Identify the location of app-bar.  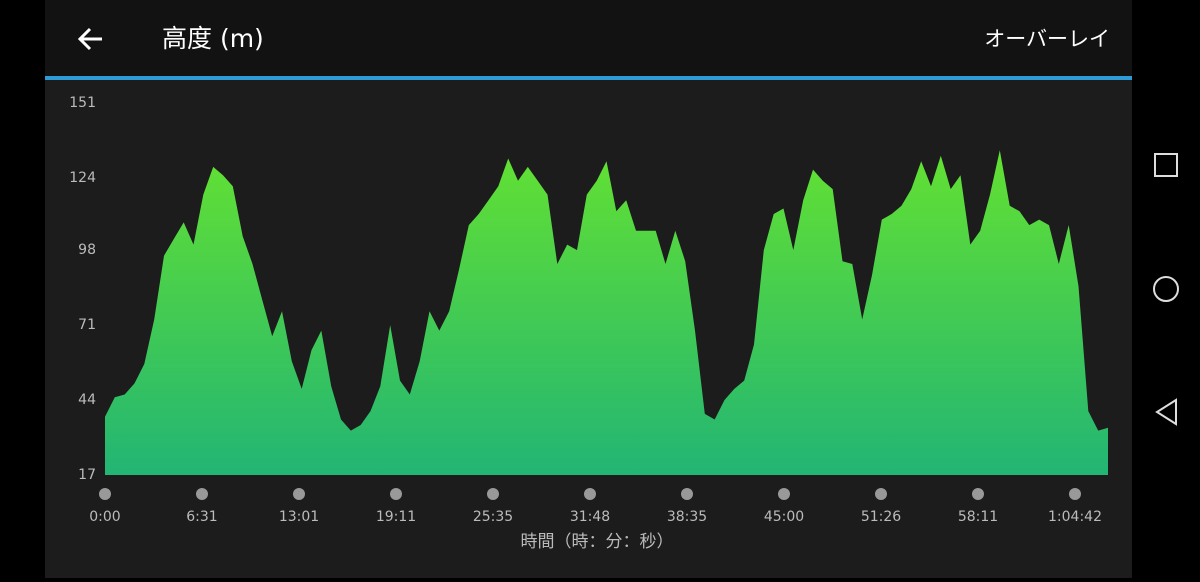
(588, 38).